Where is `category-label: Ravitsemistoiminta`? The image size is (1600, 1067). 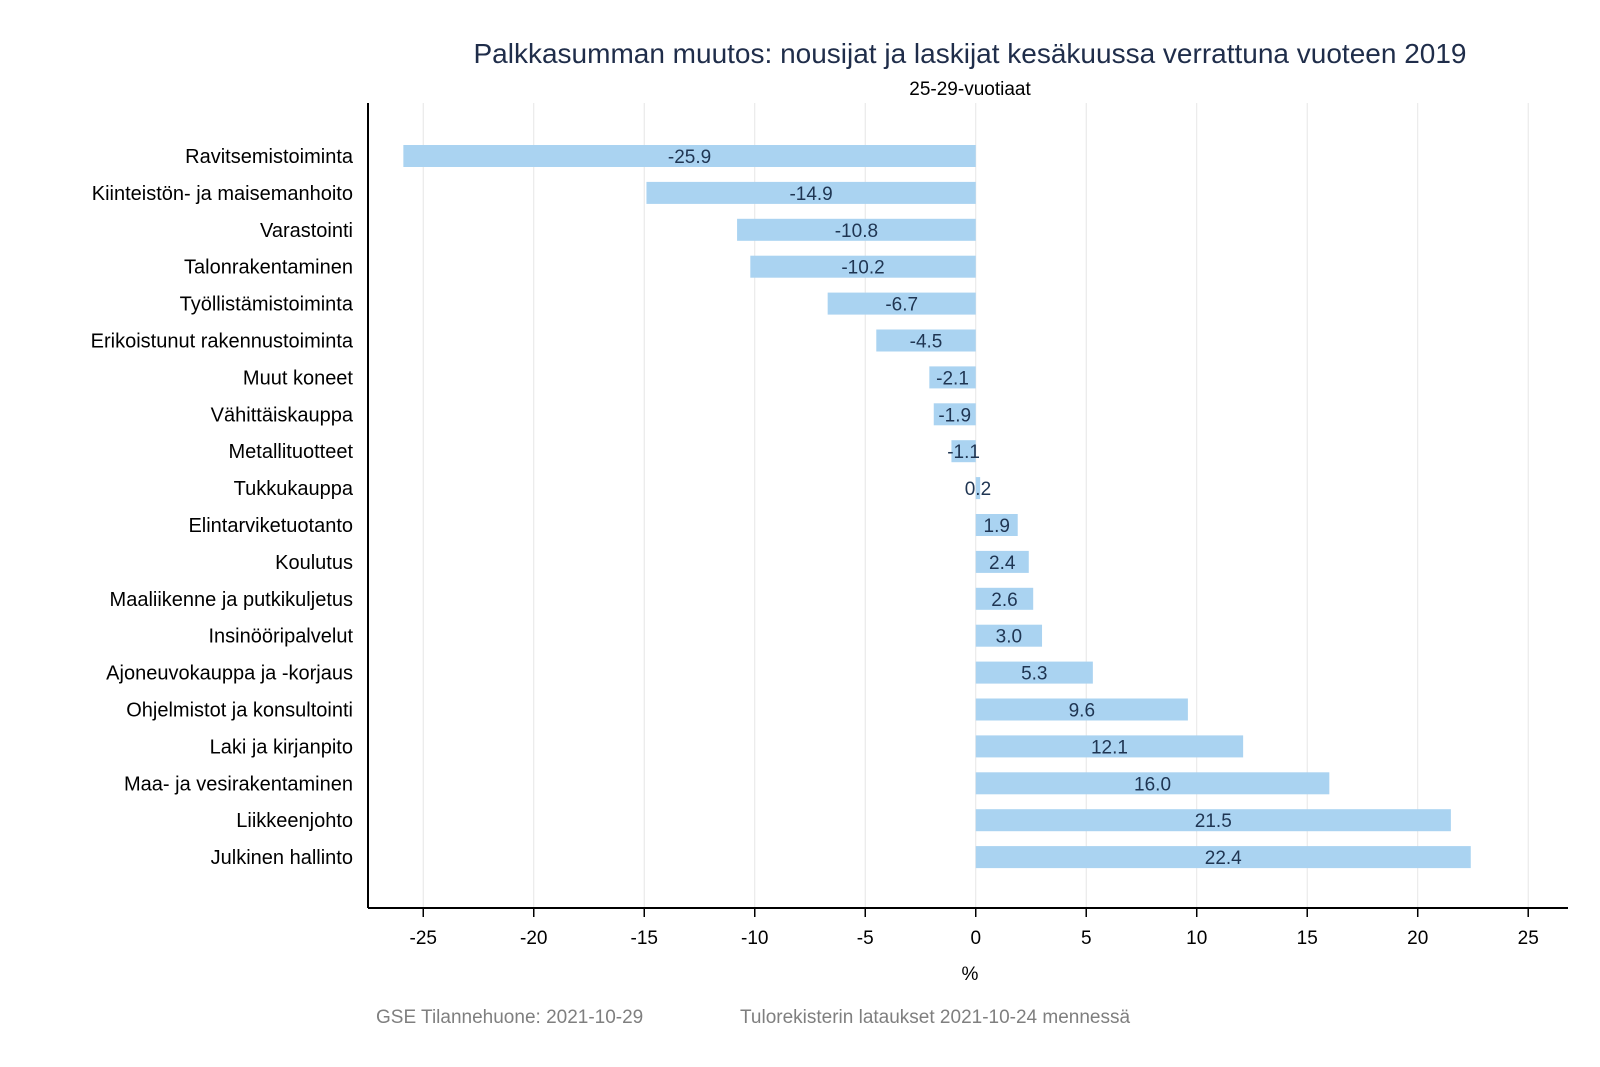
category-label: Ravitsemistoiminta is located at coordinates (269, 157).